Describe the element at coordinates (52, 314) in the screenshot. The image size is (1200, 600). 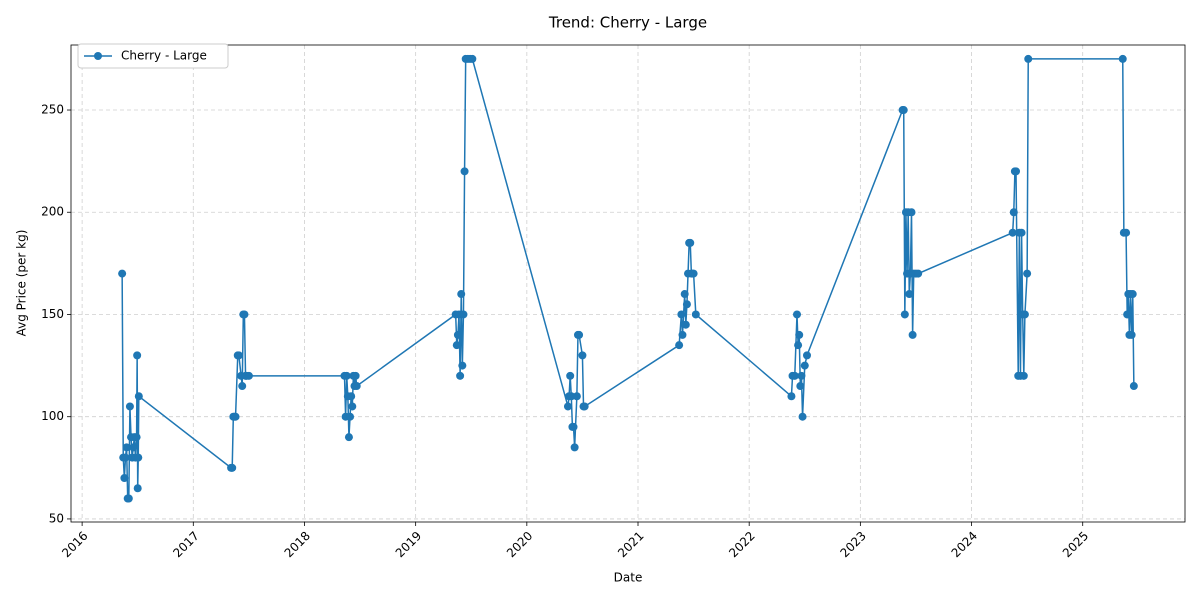
I see `y-tick-label: 150` at that location.